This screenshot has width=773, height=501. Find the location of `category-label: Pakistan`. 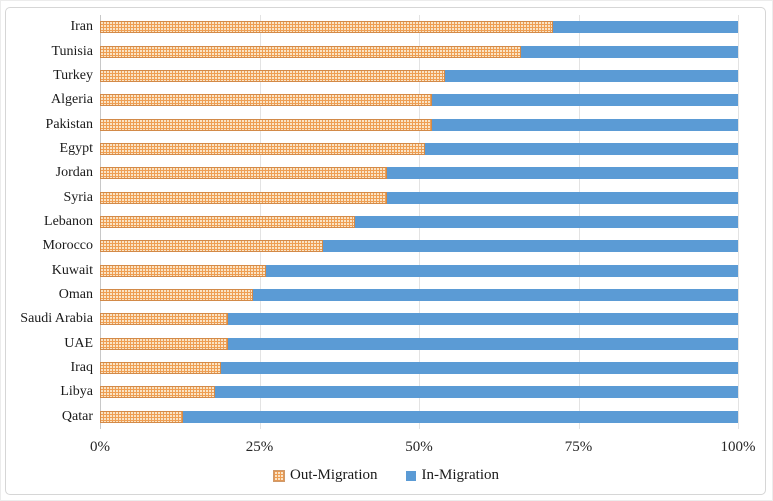

category-label: Pakistan is located at coordinates (69, 124).